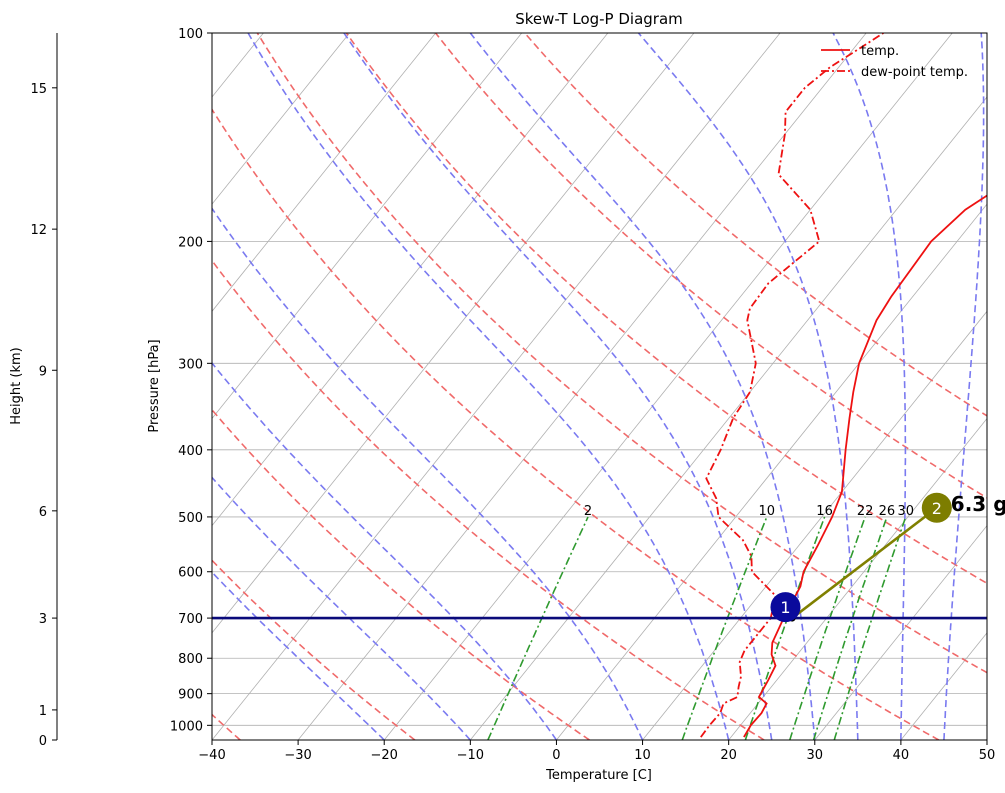 The height and width of the screenshot is (793, 1005). What do you see at coordinates (191, 380) in the screenshot?
I see `y-axis-ticks: 100 200 300 400 500 600 700 800 900 1000` at bounding box center [191, 380].